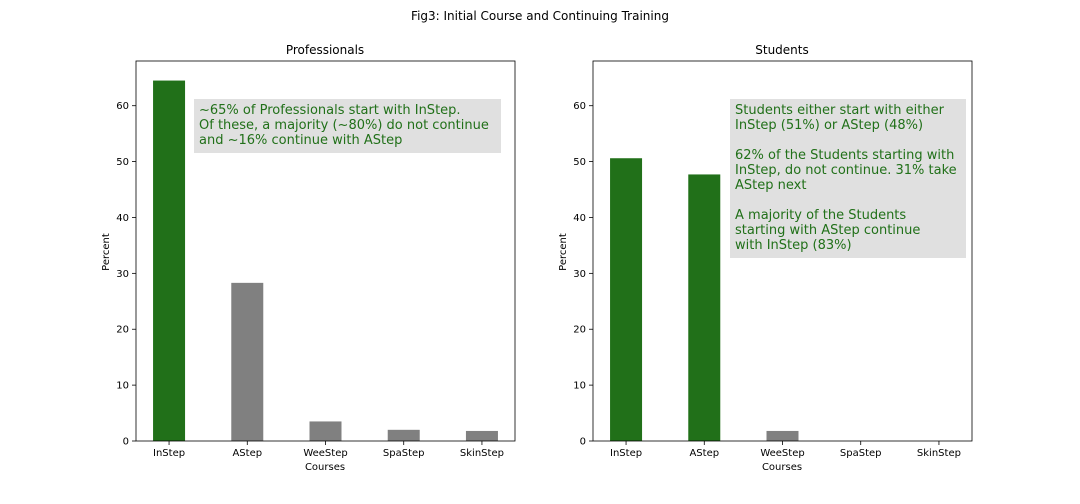 The width and height of the screenshot is (1080, 504). I want to click on annotation-line: ~65% of Professionals start with InStep., so click(330, 110).